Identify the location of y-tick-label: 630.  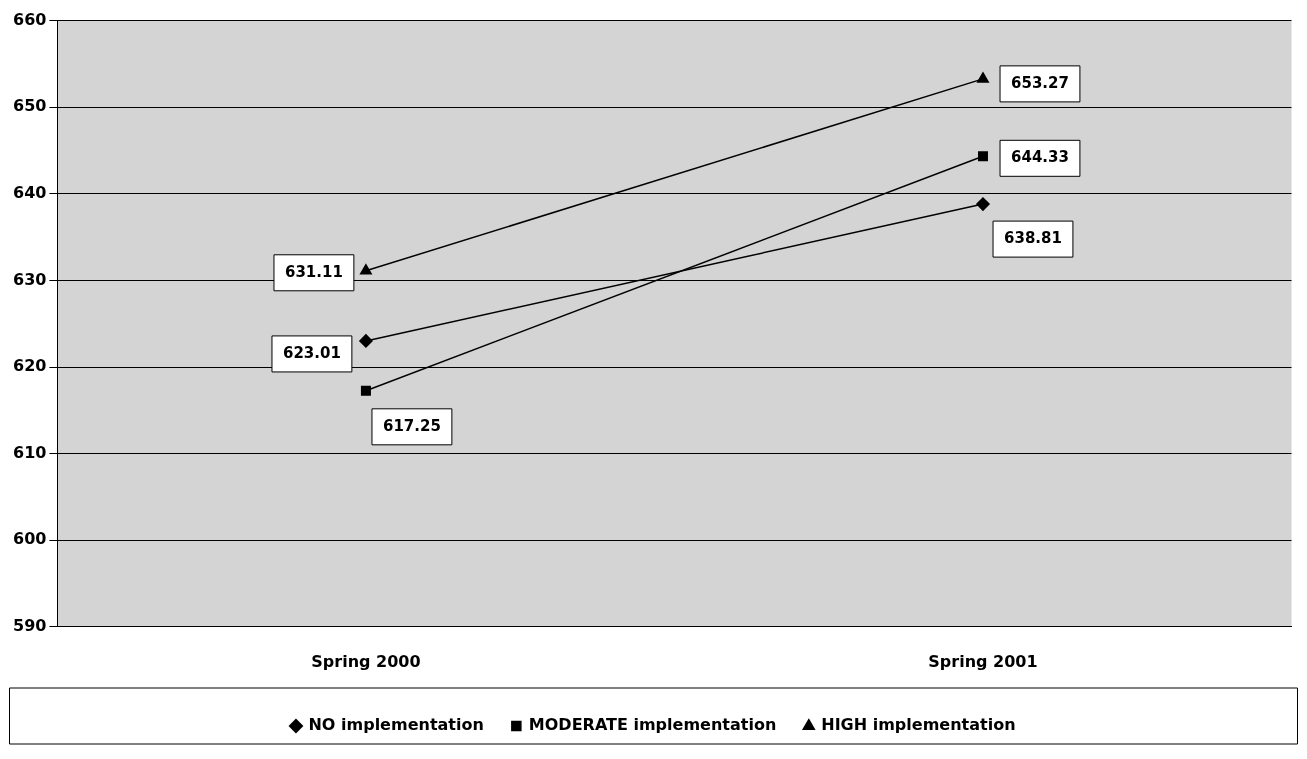
(29, 279).